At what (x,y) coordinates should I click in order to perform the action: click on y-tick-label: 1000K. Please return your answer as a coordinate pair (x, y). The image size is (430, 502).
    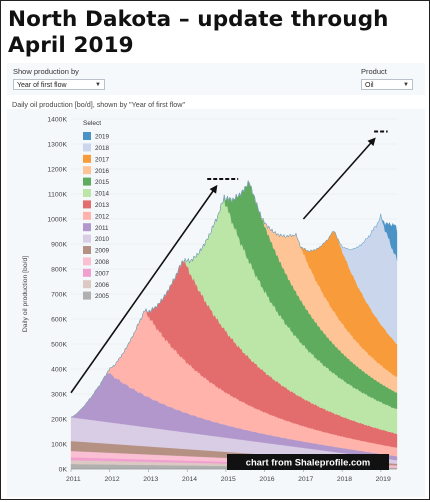
    Looking at the image, I should click on (57, 220).